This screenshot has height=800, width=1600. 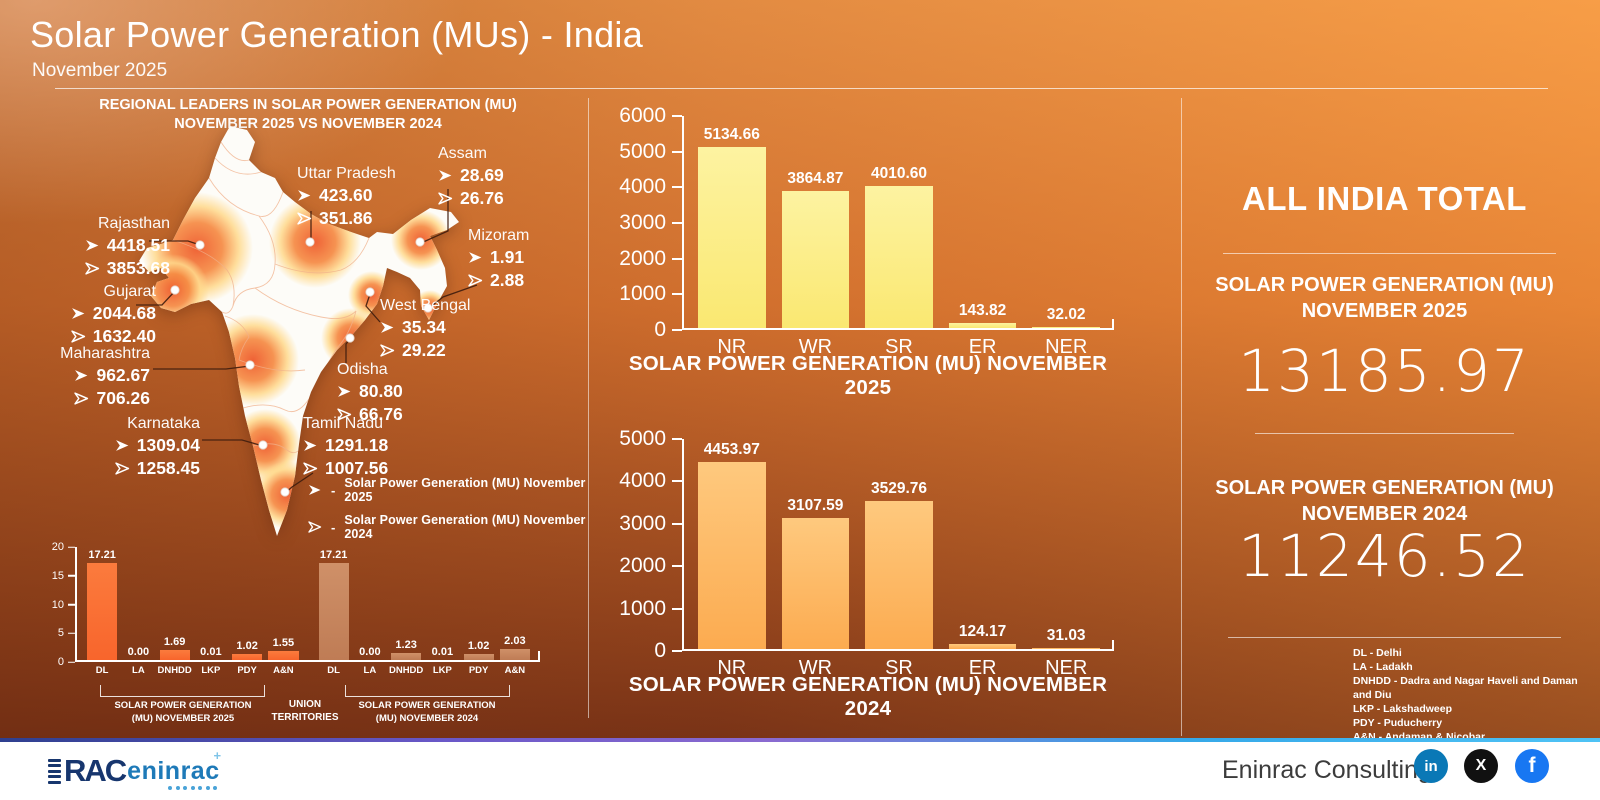 I want to click on callout-uttar-pradesh: Uttar Pradesh 423.60 351.86, so click(x=346, y=196).